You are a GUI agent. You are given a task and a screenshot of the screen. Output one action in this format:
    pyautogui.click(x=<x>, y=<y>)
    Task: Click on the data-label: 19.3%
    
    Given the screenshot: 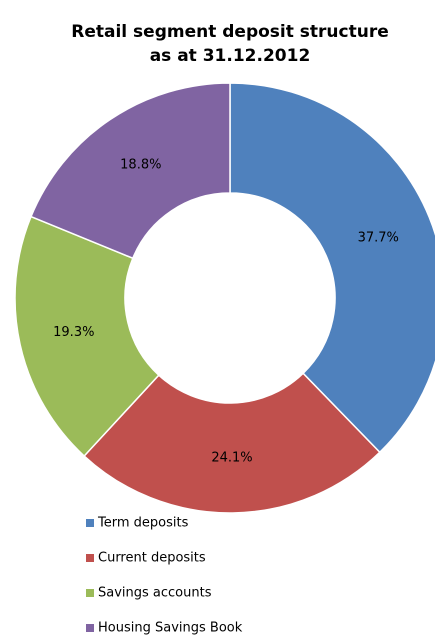 What is the action you would take?
    pyautogui.click(x=73, y=332)
    